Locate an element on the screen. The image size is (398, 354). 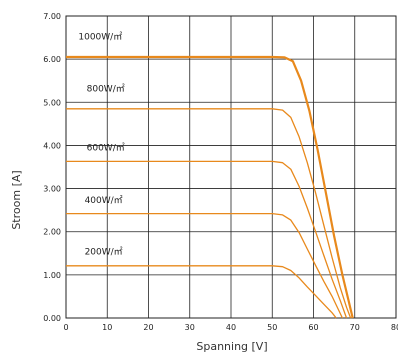
y-axis-ticks: 0.00 1.00 2.00 3.00 4.00 5.00 6.00 7.00 is located at coordinates (52, 167).